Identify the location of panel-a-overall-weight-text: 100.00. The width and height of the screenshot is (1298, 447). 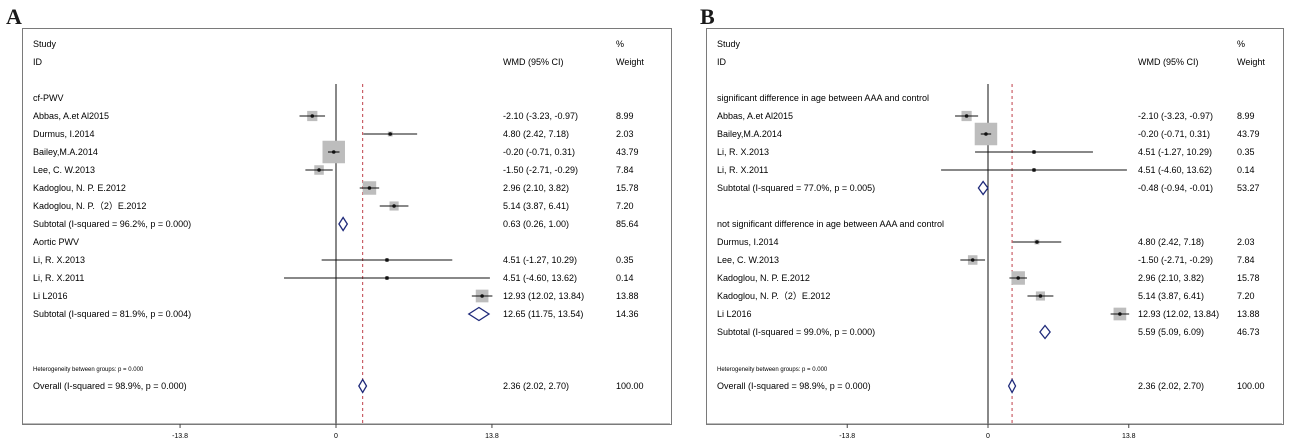
(630, 386).